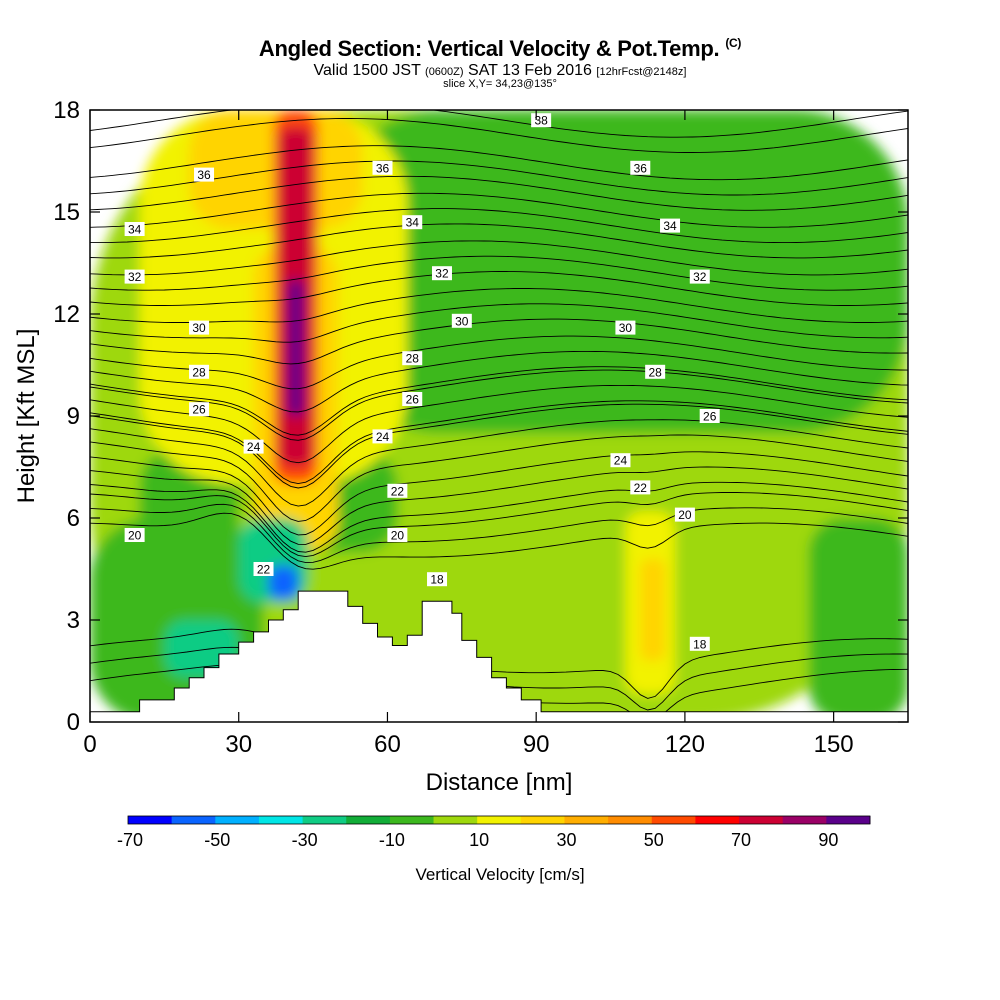 This screenshot has height=1000, width=1000. I want to click on contour-label: 20, so click(134, 535).